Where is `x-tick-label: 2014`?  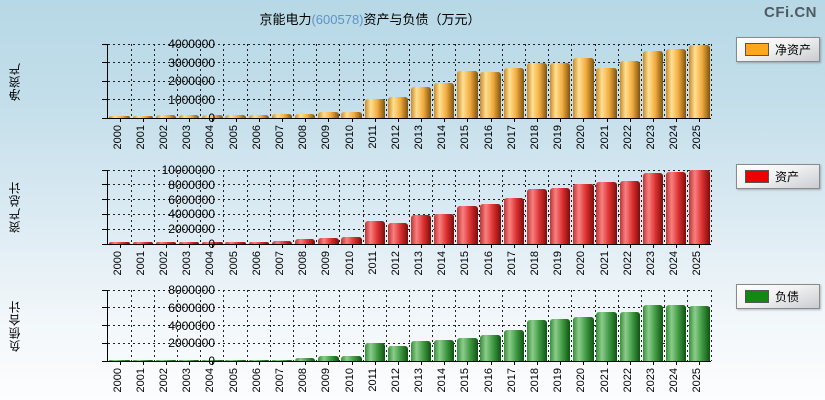
x-tick-label: 2014 is located at coordinates (442, 380).